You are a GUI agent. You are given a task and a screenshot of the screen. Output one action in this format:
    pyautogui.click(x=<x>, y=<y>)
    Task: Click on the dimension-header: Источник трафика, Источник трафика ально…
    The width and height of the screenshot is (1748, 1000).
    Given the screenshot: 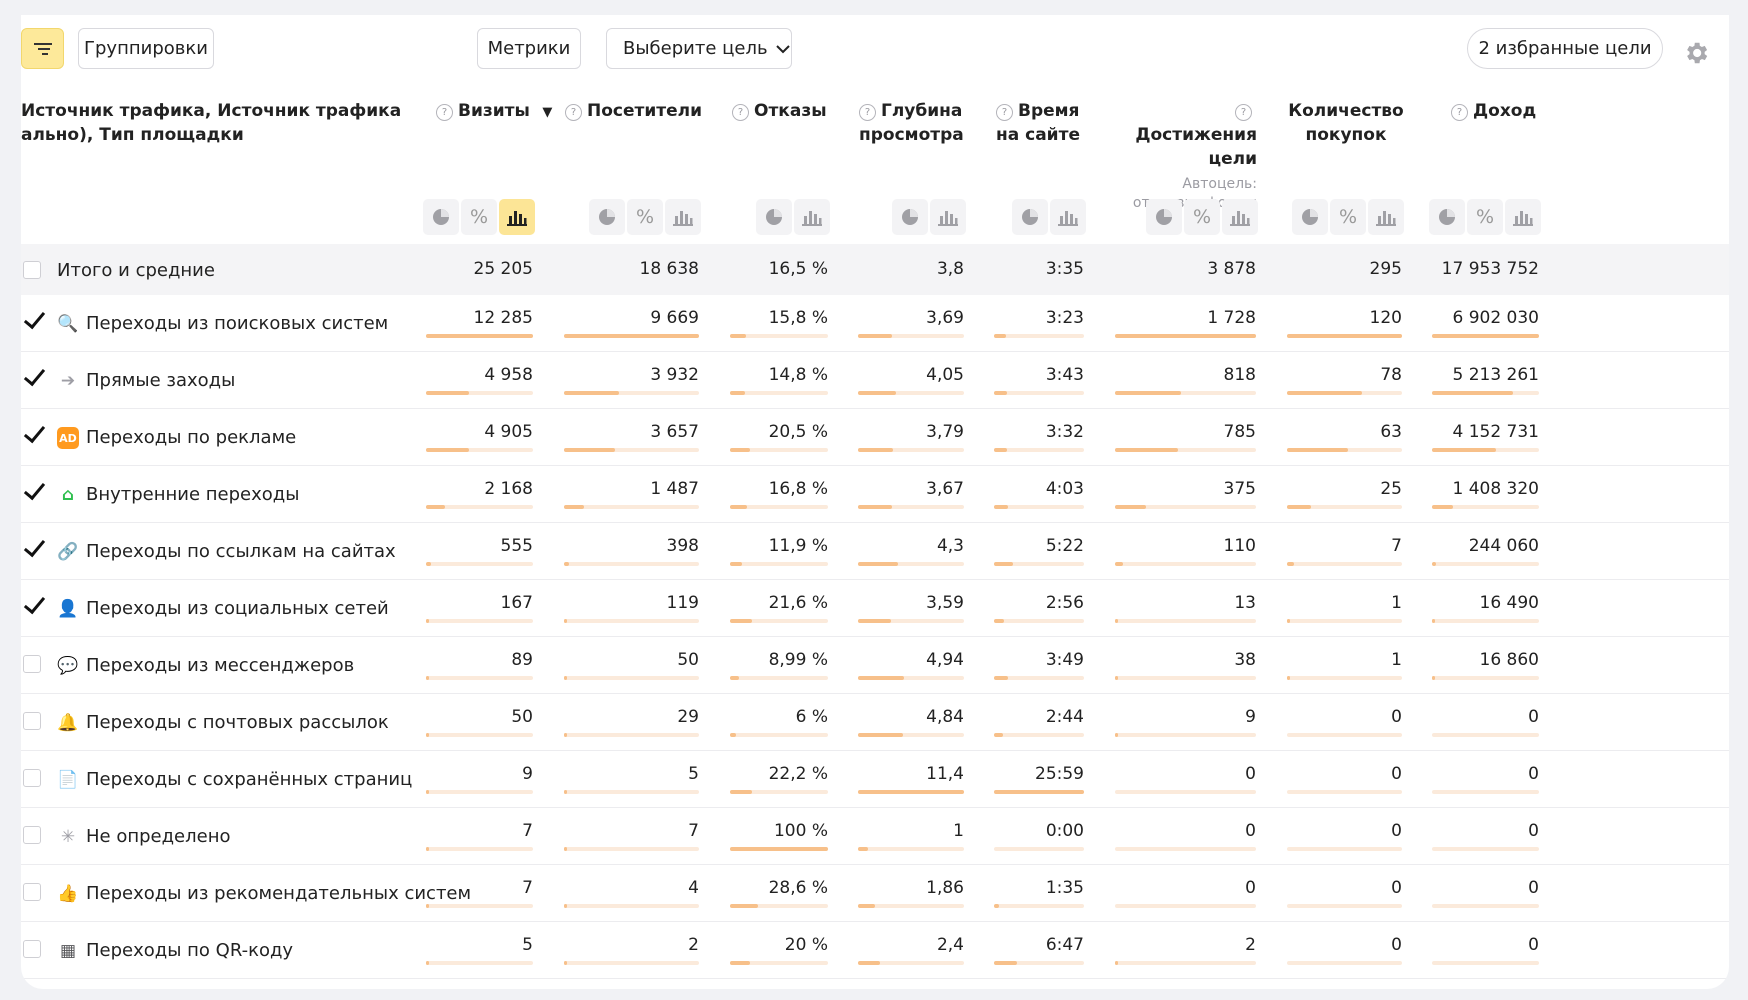 What is the action you would take?
    pyautogui.click(x=241, y=123)
    